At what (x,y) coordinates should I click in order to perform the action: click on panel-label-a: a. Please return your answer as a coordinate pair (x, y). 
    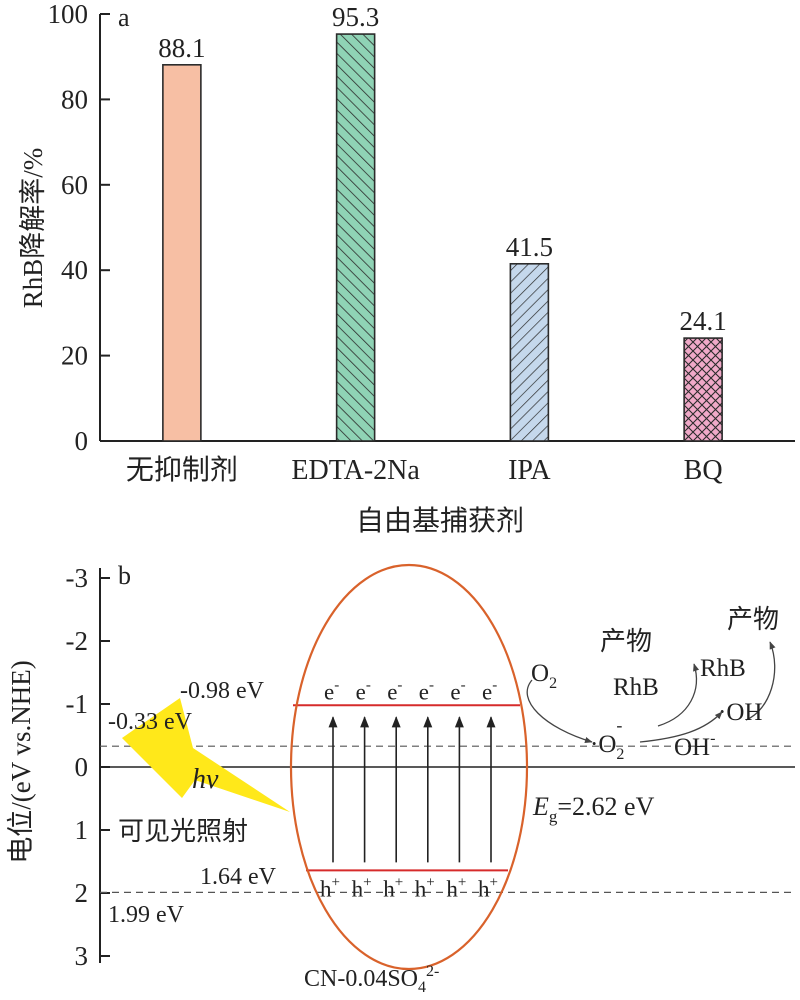
    Looking at the image, I should click on (124, 17).